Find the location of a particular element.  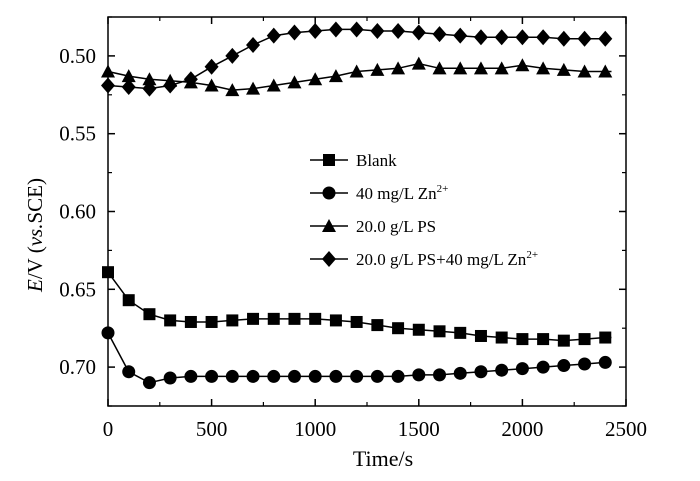

legend-label: 20.0 g/L PS+40 mg/L Zn2+ is located at coordinates (447, 259).